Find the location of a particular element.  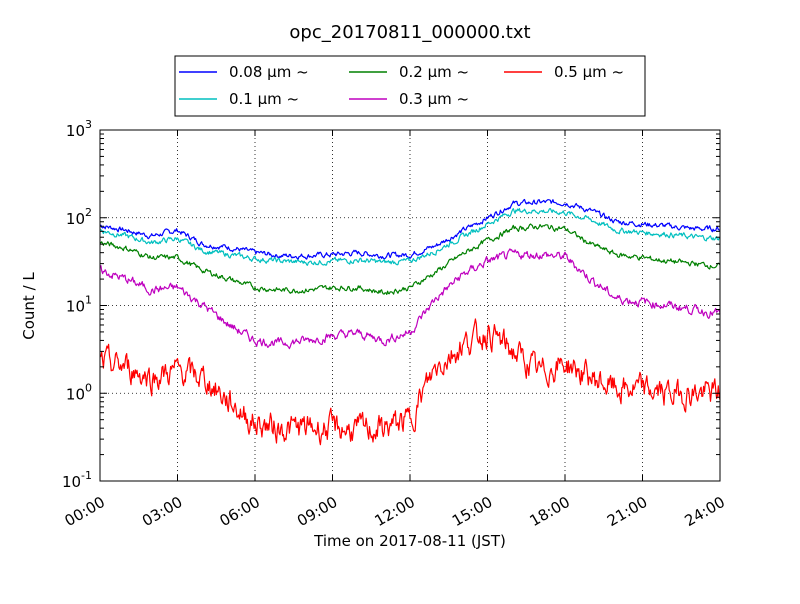

legend-entry: 0.3 μm ~ is located at coordinates (409, 99).